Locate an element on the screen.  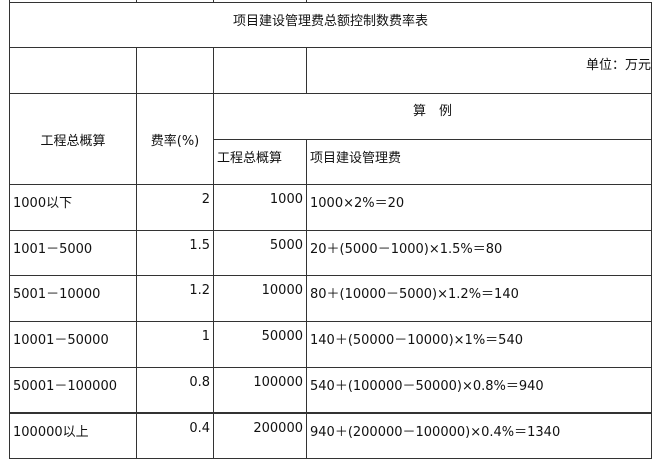
cell-calc: 20＋(5000－1000)×1.5%＝80 is located at coordinates (479, 253).